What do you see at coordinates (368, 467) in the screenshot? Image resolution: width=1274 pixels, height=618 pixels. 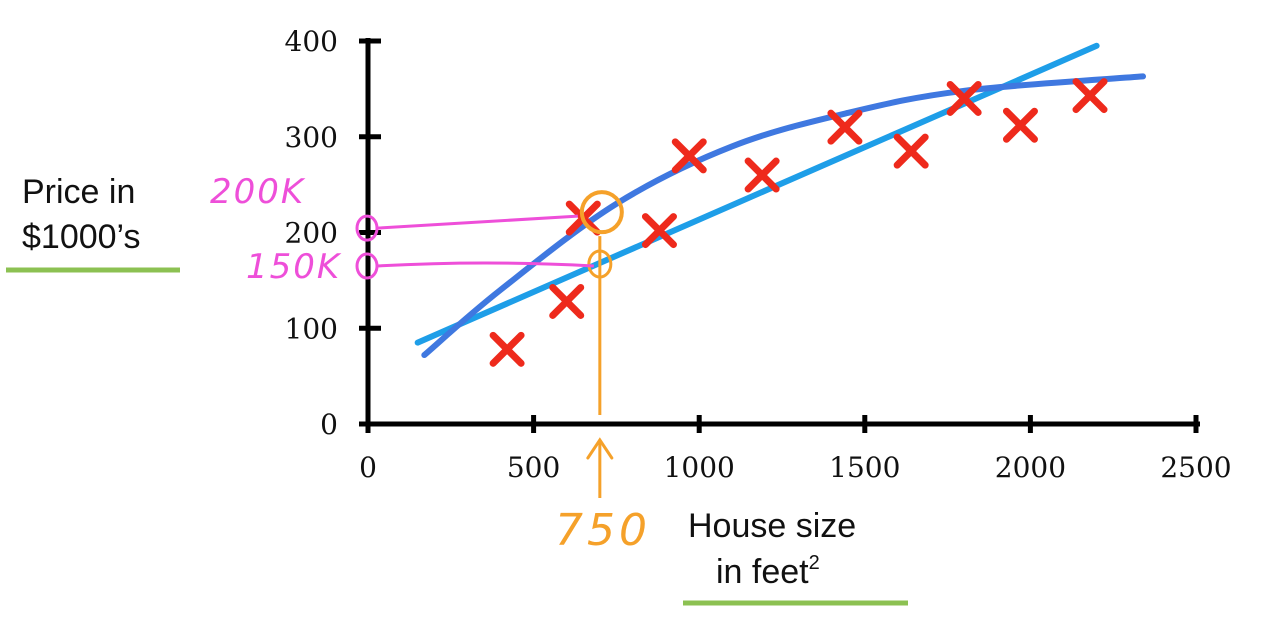 I see `x-tick-label: 0` at bounding box center [368, 467].